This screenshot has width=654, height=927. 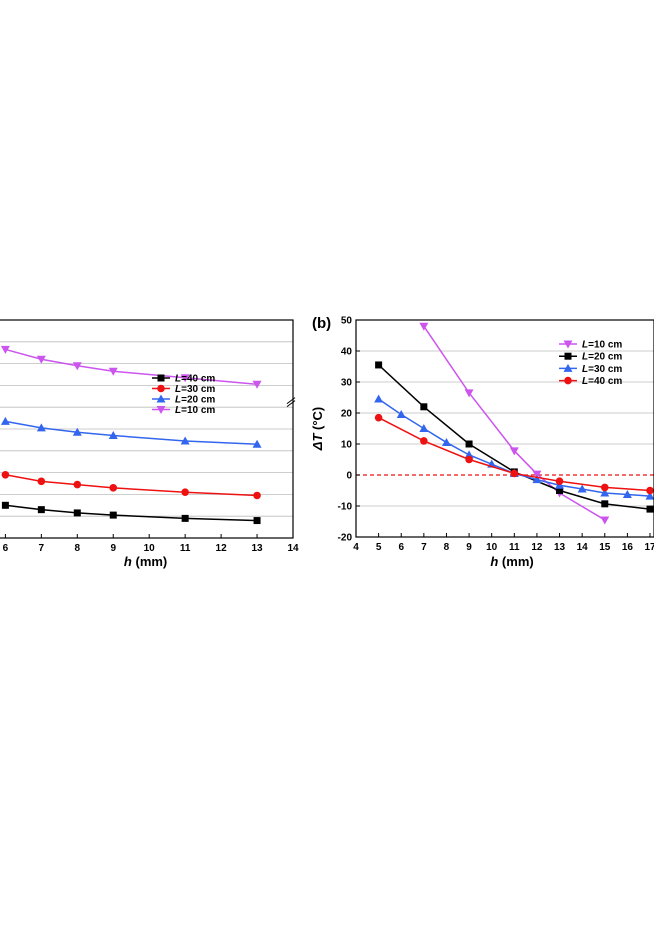 I want to click on panel-a-x-axis-var: h, so click(x=128, y=561).